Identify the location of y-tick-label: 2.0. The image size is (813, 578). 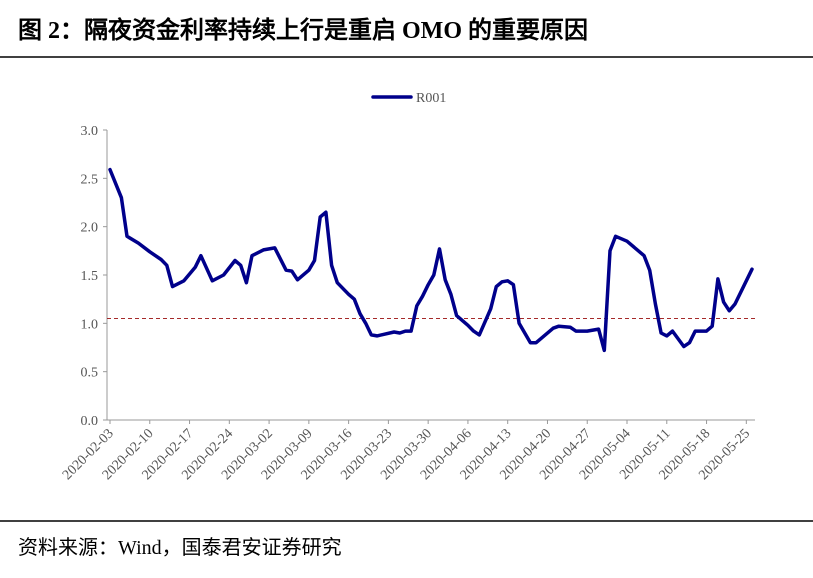
(90, 228).